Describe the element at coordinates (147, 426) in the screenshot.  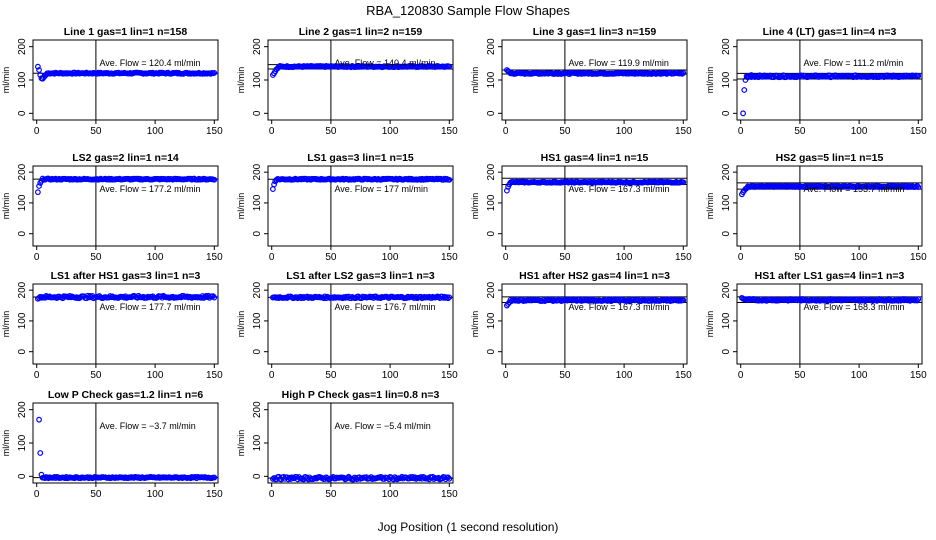
I see `ave-flow-annotation: Ave. Flow = −3.7 ml/min` at that location.